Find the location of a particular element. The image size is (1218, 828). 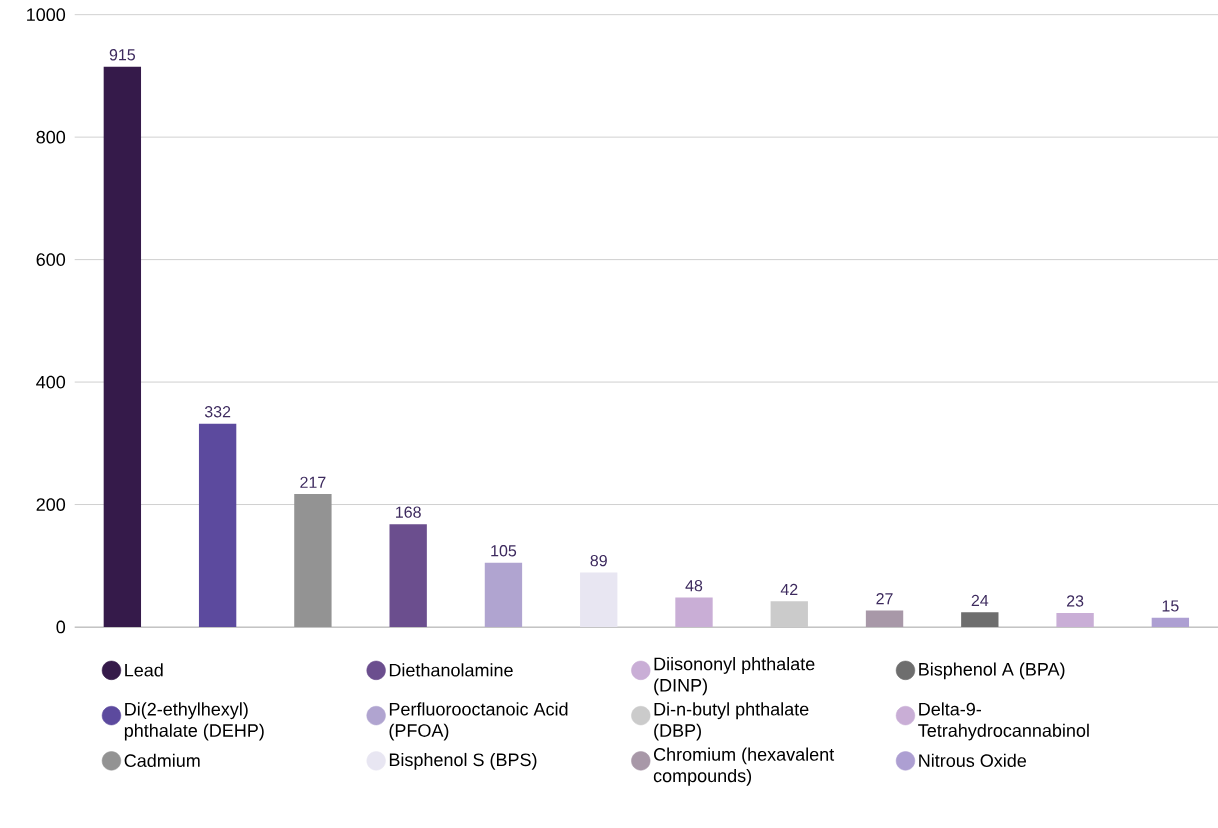

legend-label: Bisphenol S (BPS) is located at coordinates (463, 761).